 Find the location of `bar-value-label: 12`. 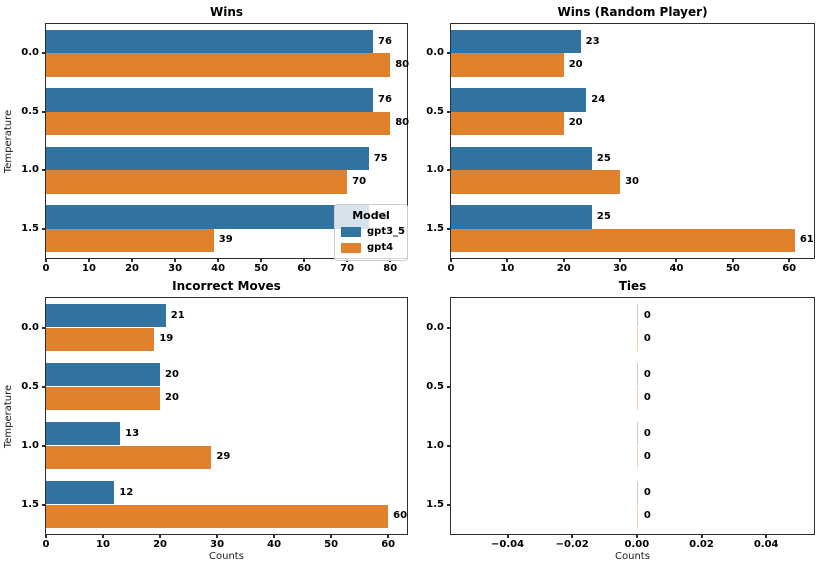

bar-value-label: 12 is located at coordinates (126, 492).